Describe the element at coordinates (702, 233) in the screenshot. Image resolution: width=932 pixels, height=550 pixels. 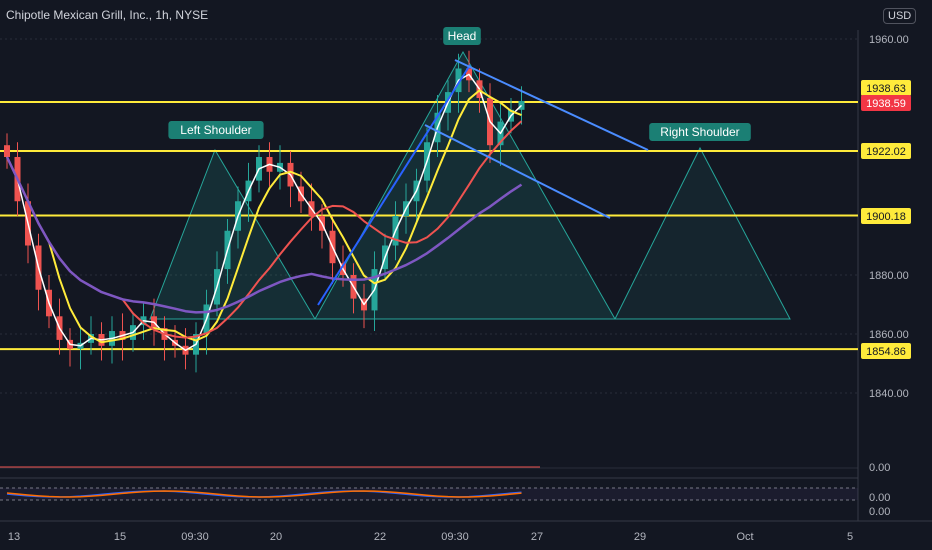
I see `pattern-right-shoulder` at that location.